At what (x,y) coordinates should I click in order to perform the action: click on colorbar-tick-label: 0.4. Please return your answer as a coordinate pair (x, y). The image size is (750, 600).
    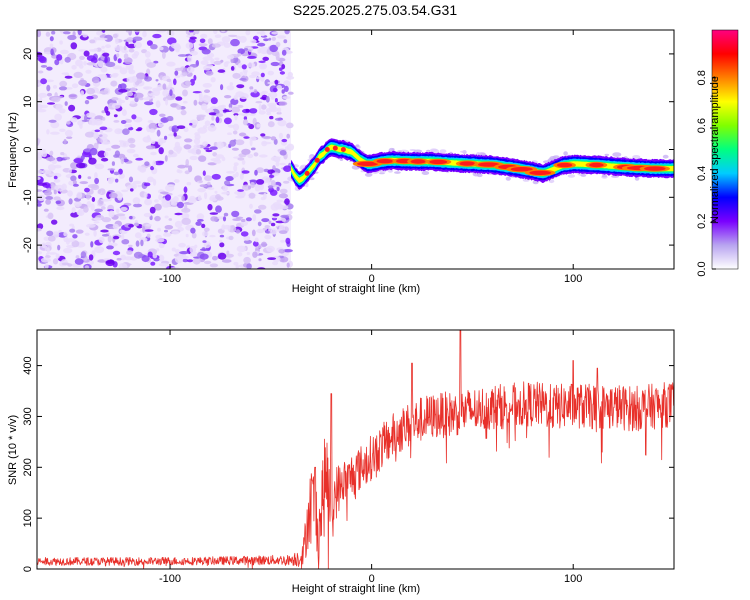
    Looking at the image, I should click on (702, 173).